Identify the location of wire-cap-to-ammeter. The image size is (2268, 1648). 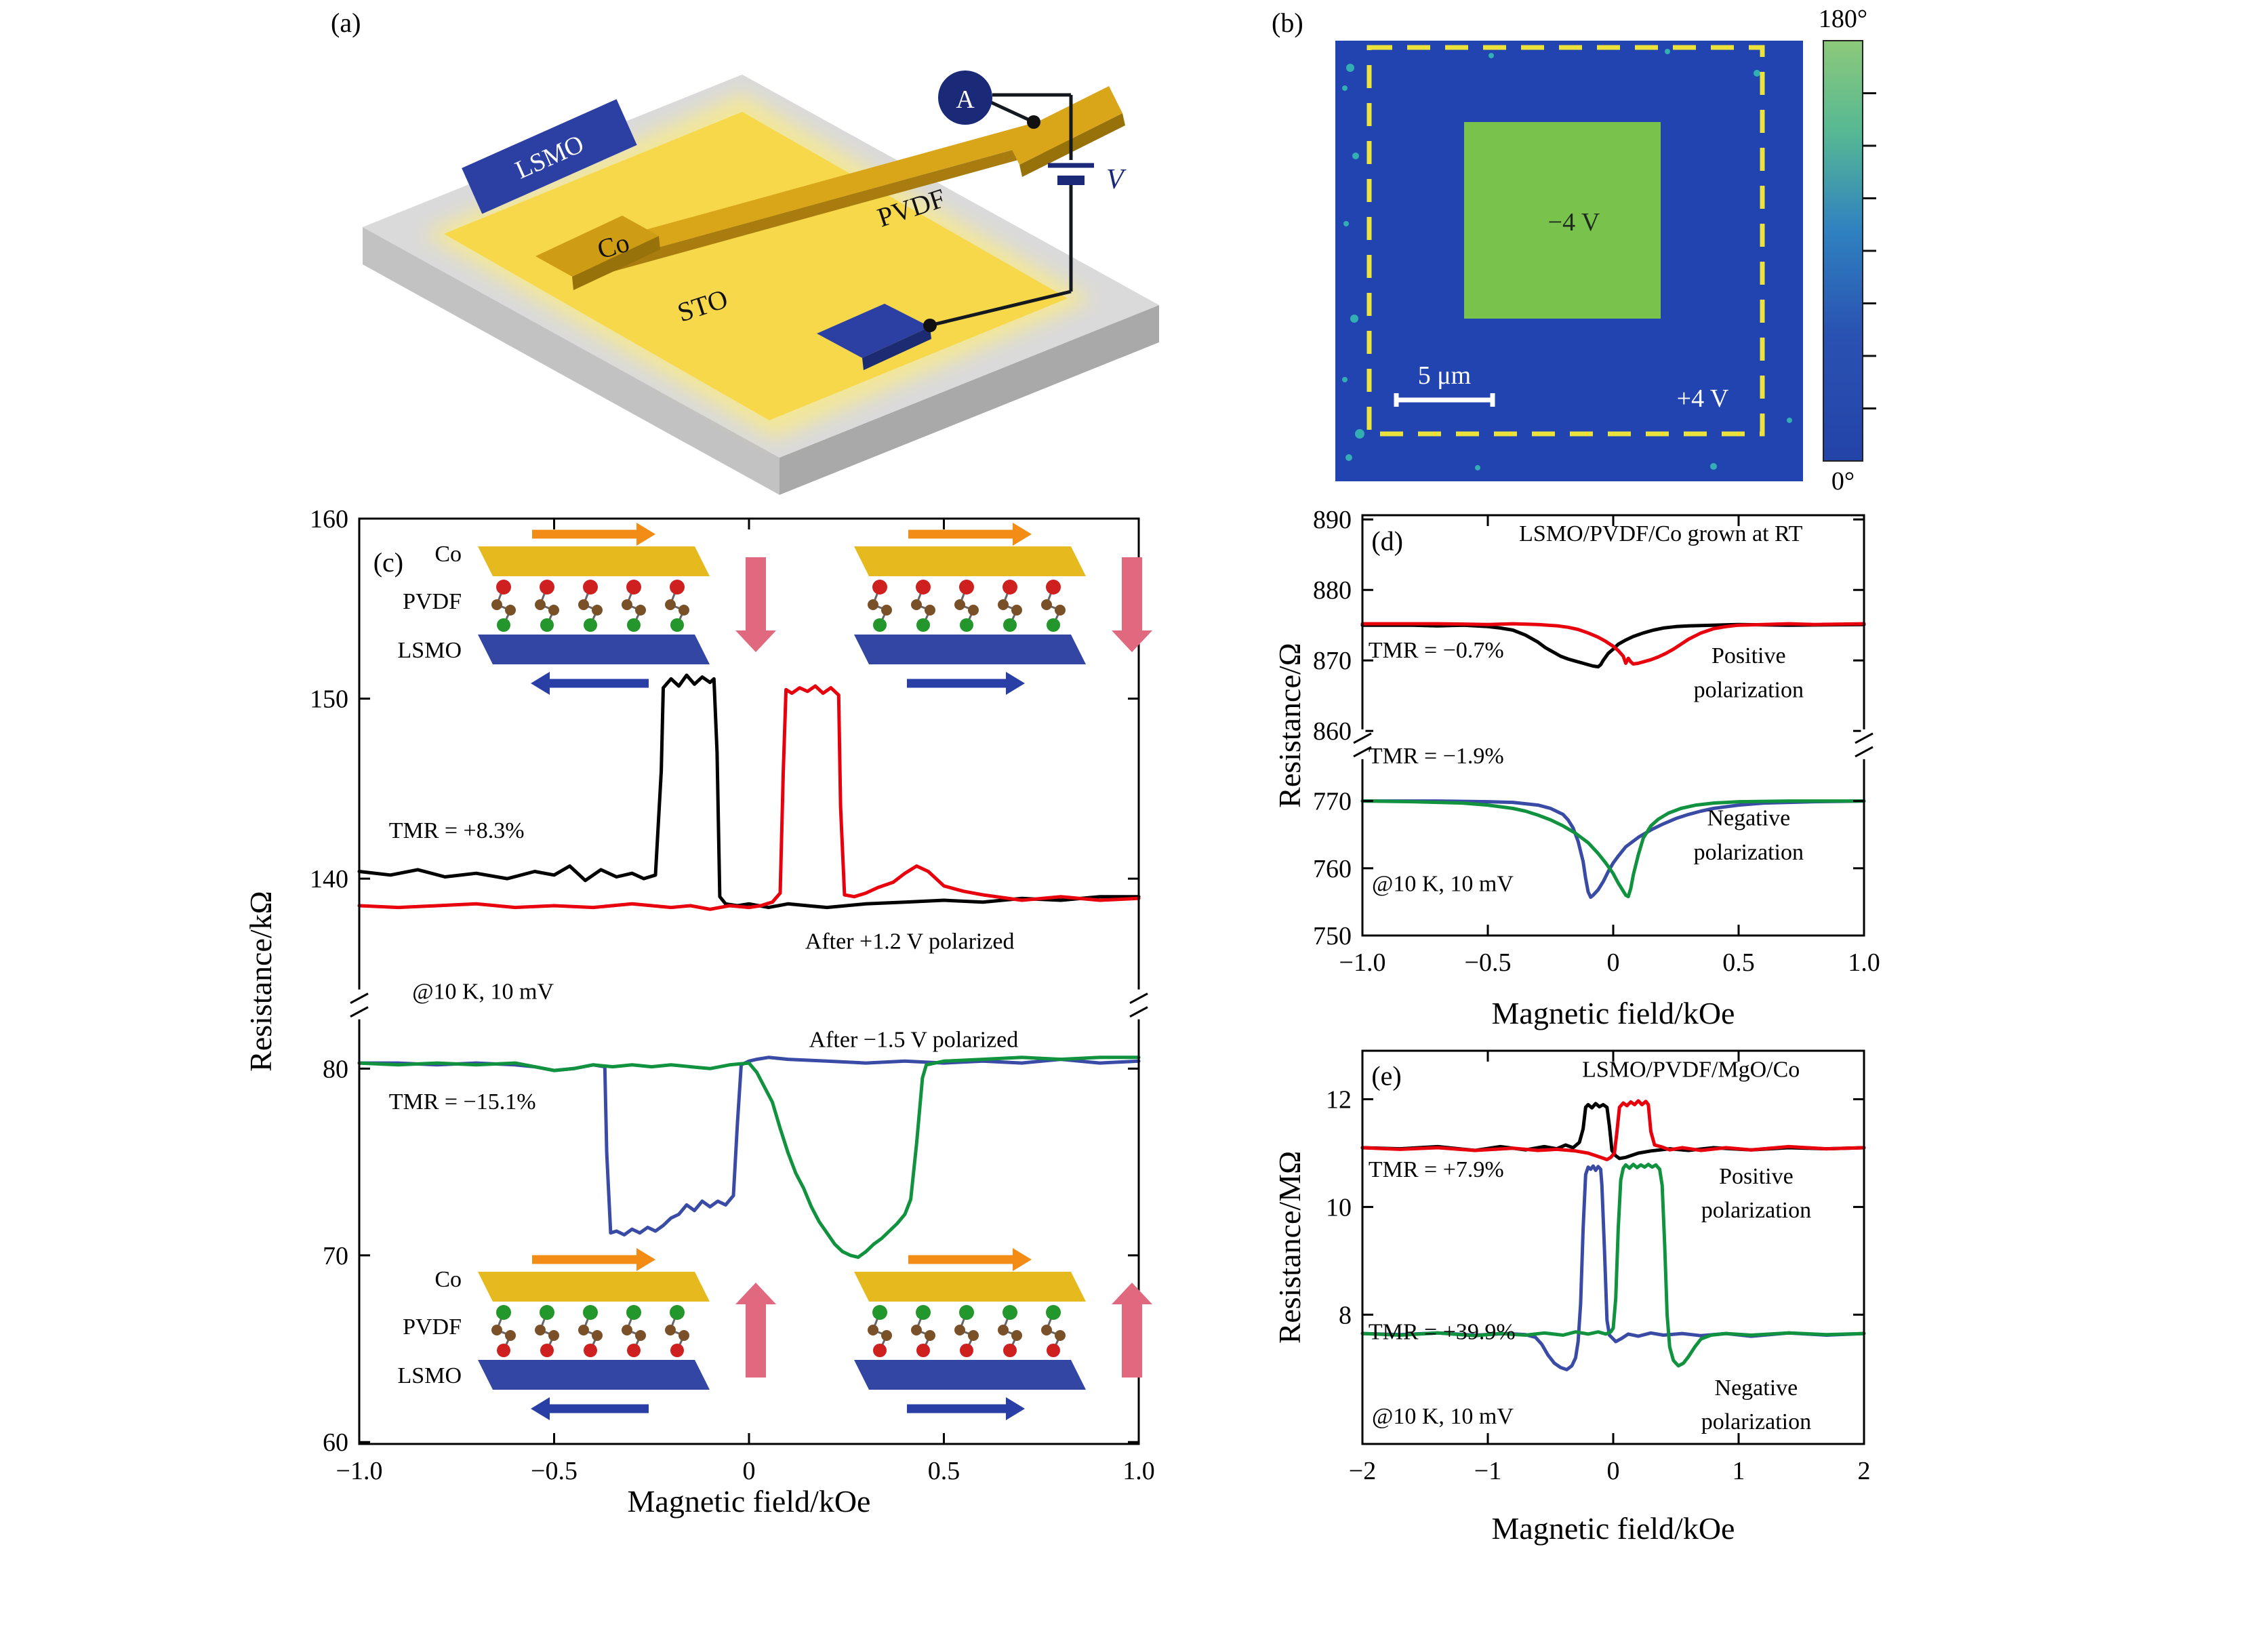
(1011, 112).